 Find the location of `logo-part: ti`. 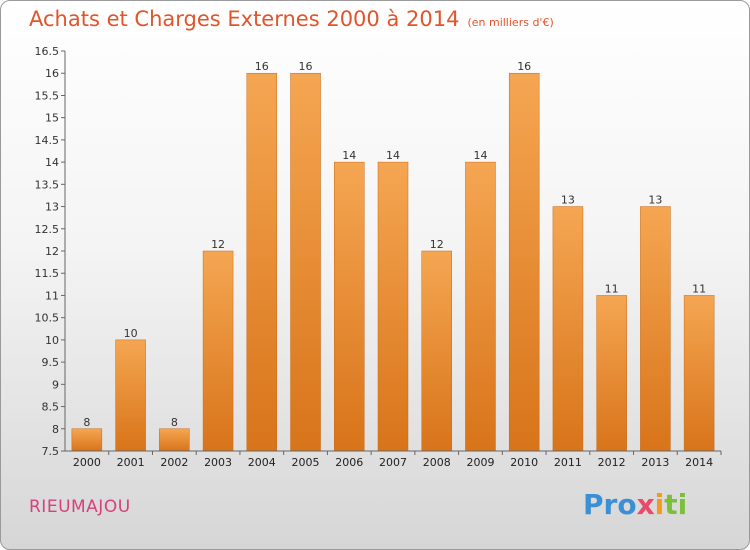

logo-part: ti is located at coordinates (676, 504).